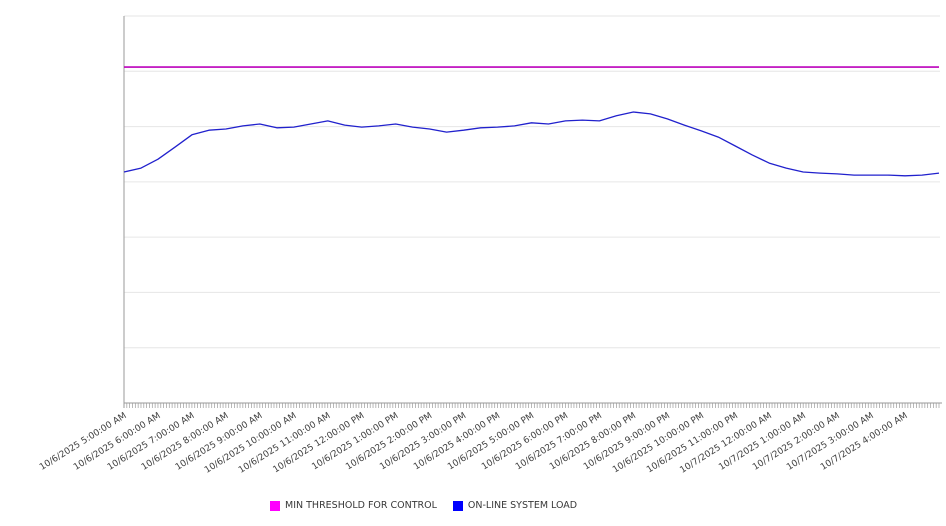 This screenshot has height=526, width=946. I want to click on legend-label-online-system-load: ON-LINE SYSTEM LOAD, so click(522, 505).